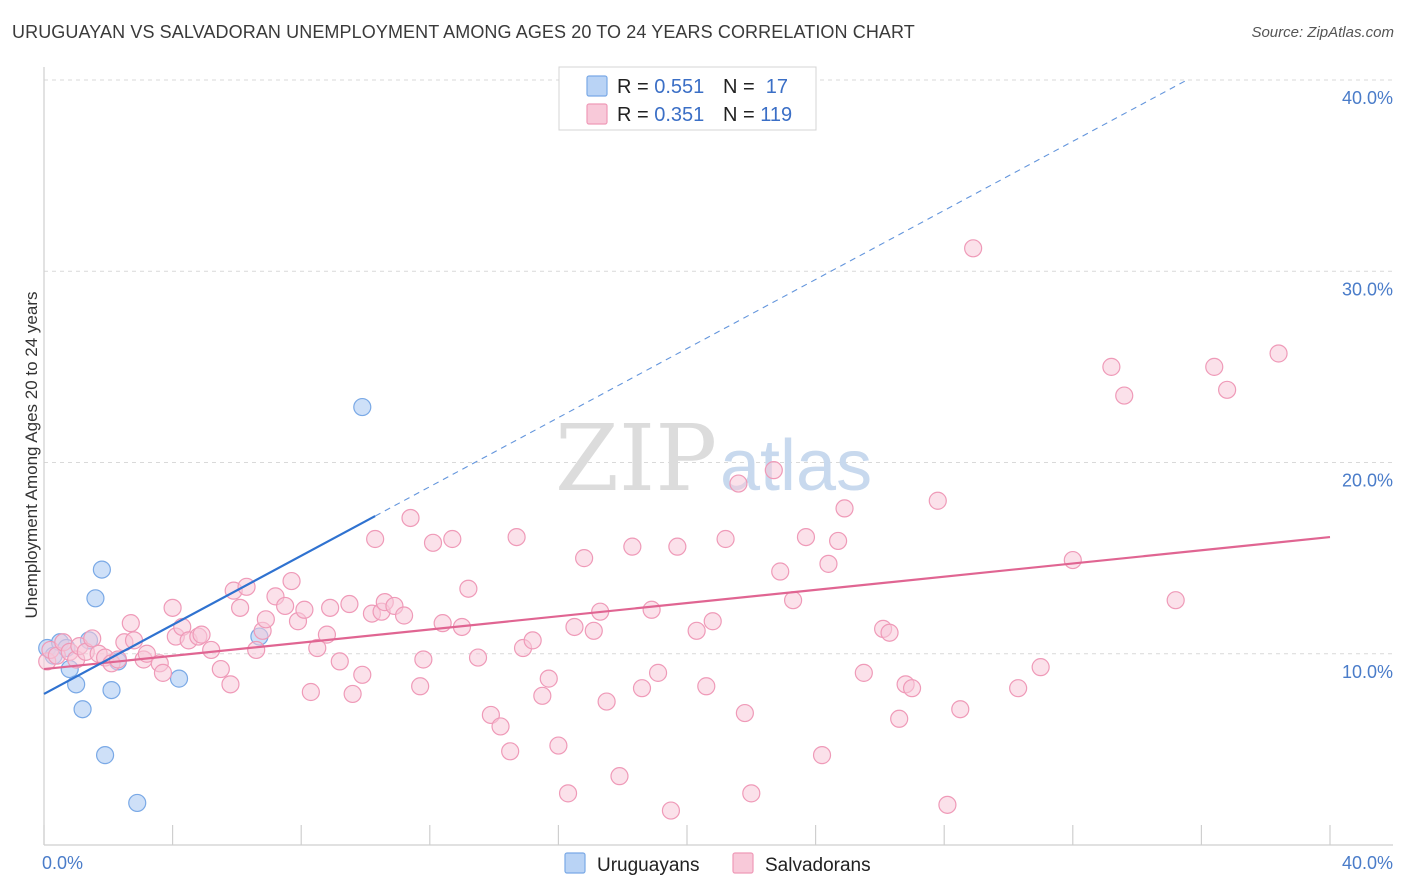 This screenshot has height=892, width=1406. What do you see at coordinates (1367, 672) in the screenshot?
I see `y-tick-label: 10.0%` at bounding box center [1367, 672].